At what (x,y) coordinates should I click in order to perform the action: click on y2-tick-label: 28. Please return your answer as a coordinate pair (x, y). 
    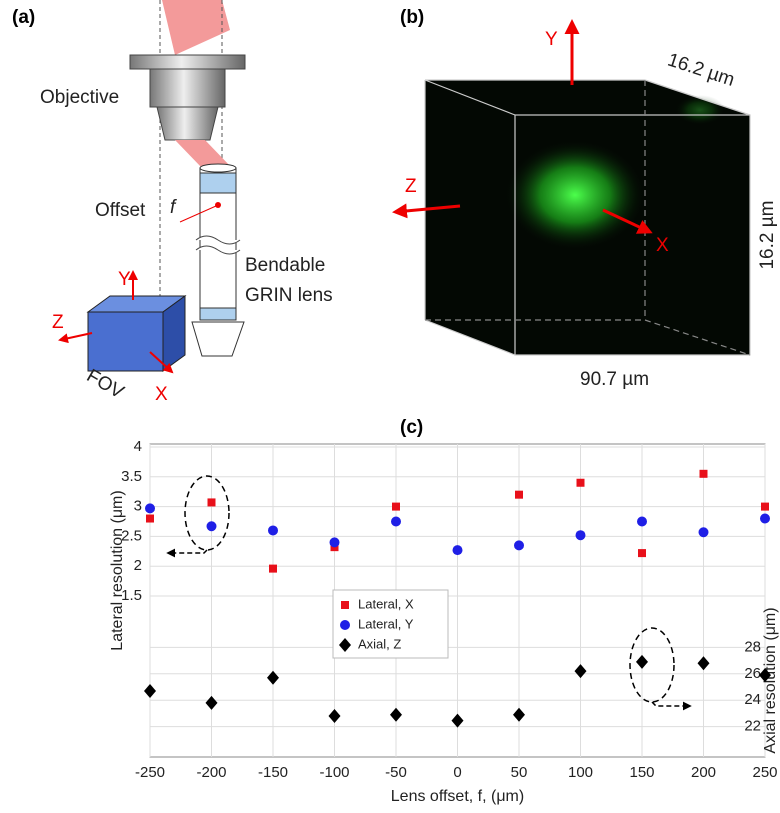
    Looking at the image, I should click on (752, 646).